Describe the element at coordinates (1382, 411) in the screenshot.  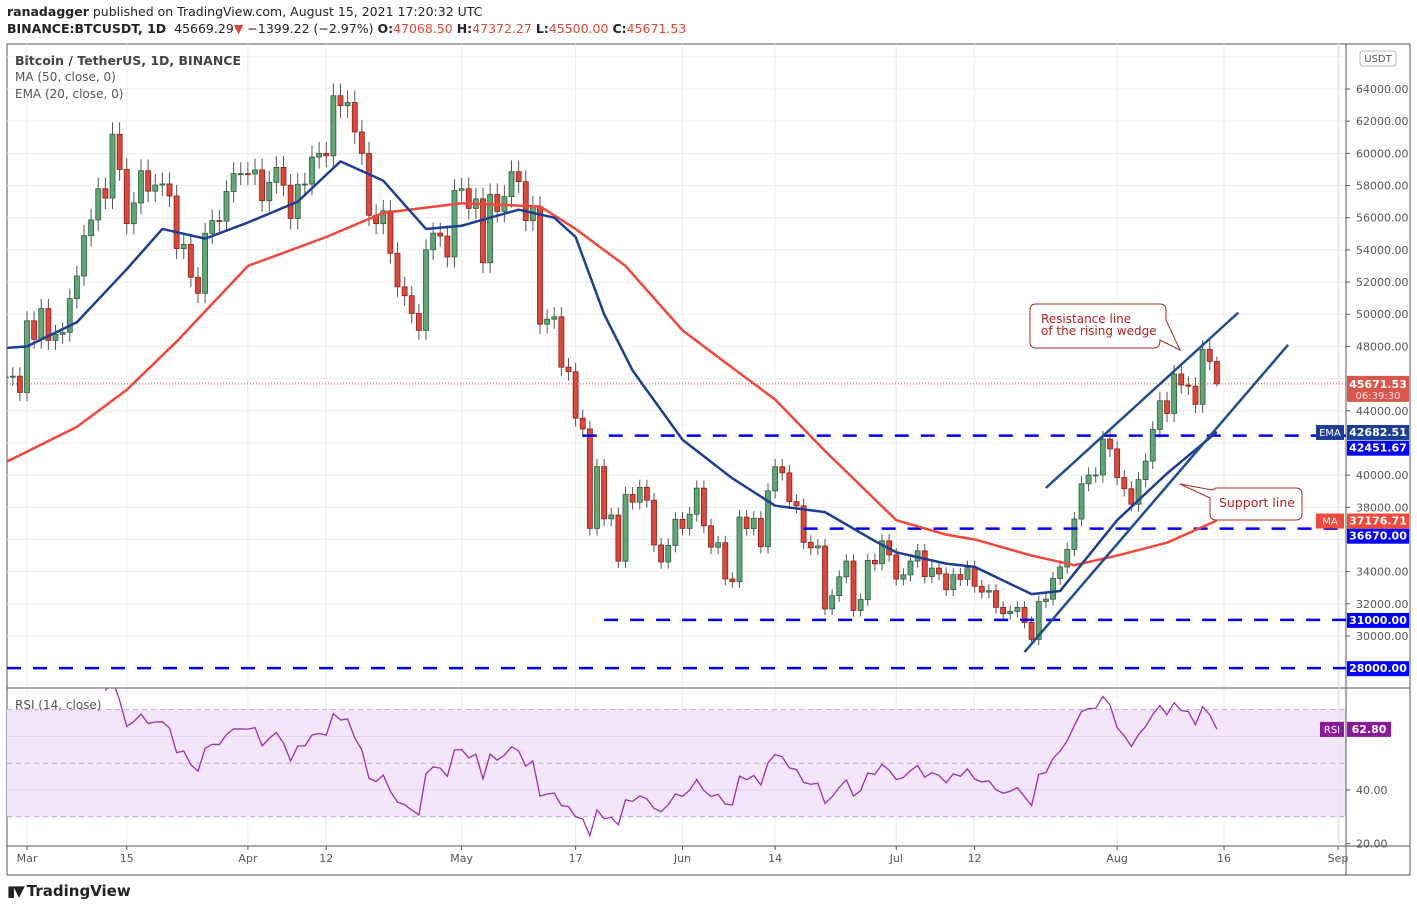
I see `y-tick-label: 44000.00` at that location.